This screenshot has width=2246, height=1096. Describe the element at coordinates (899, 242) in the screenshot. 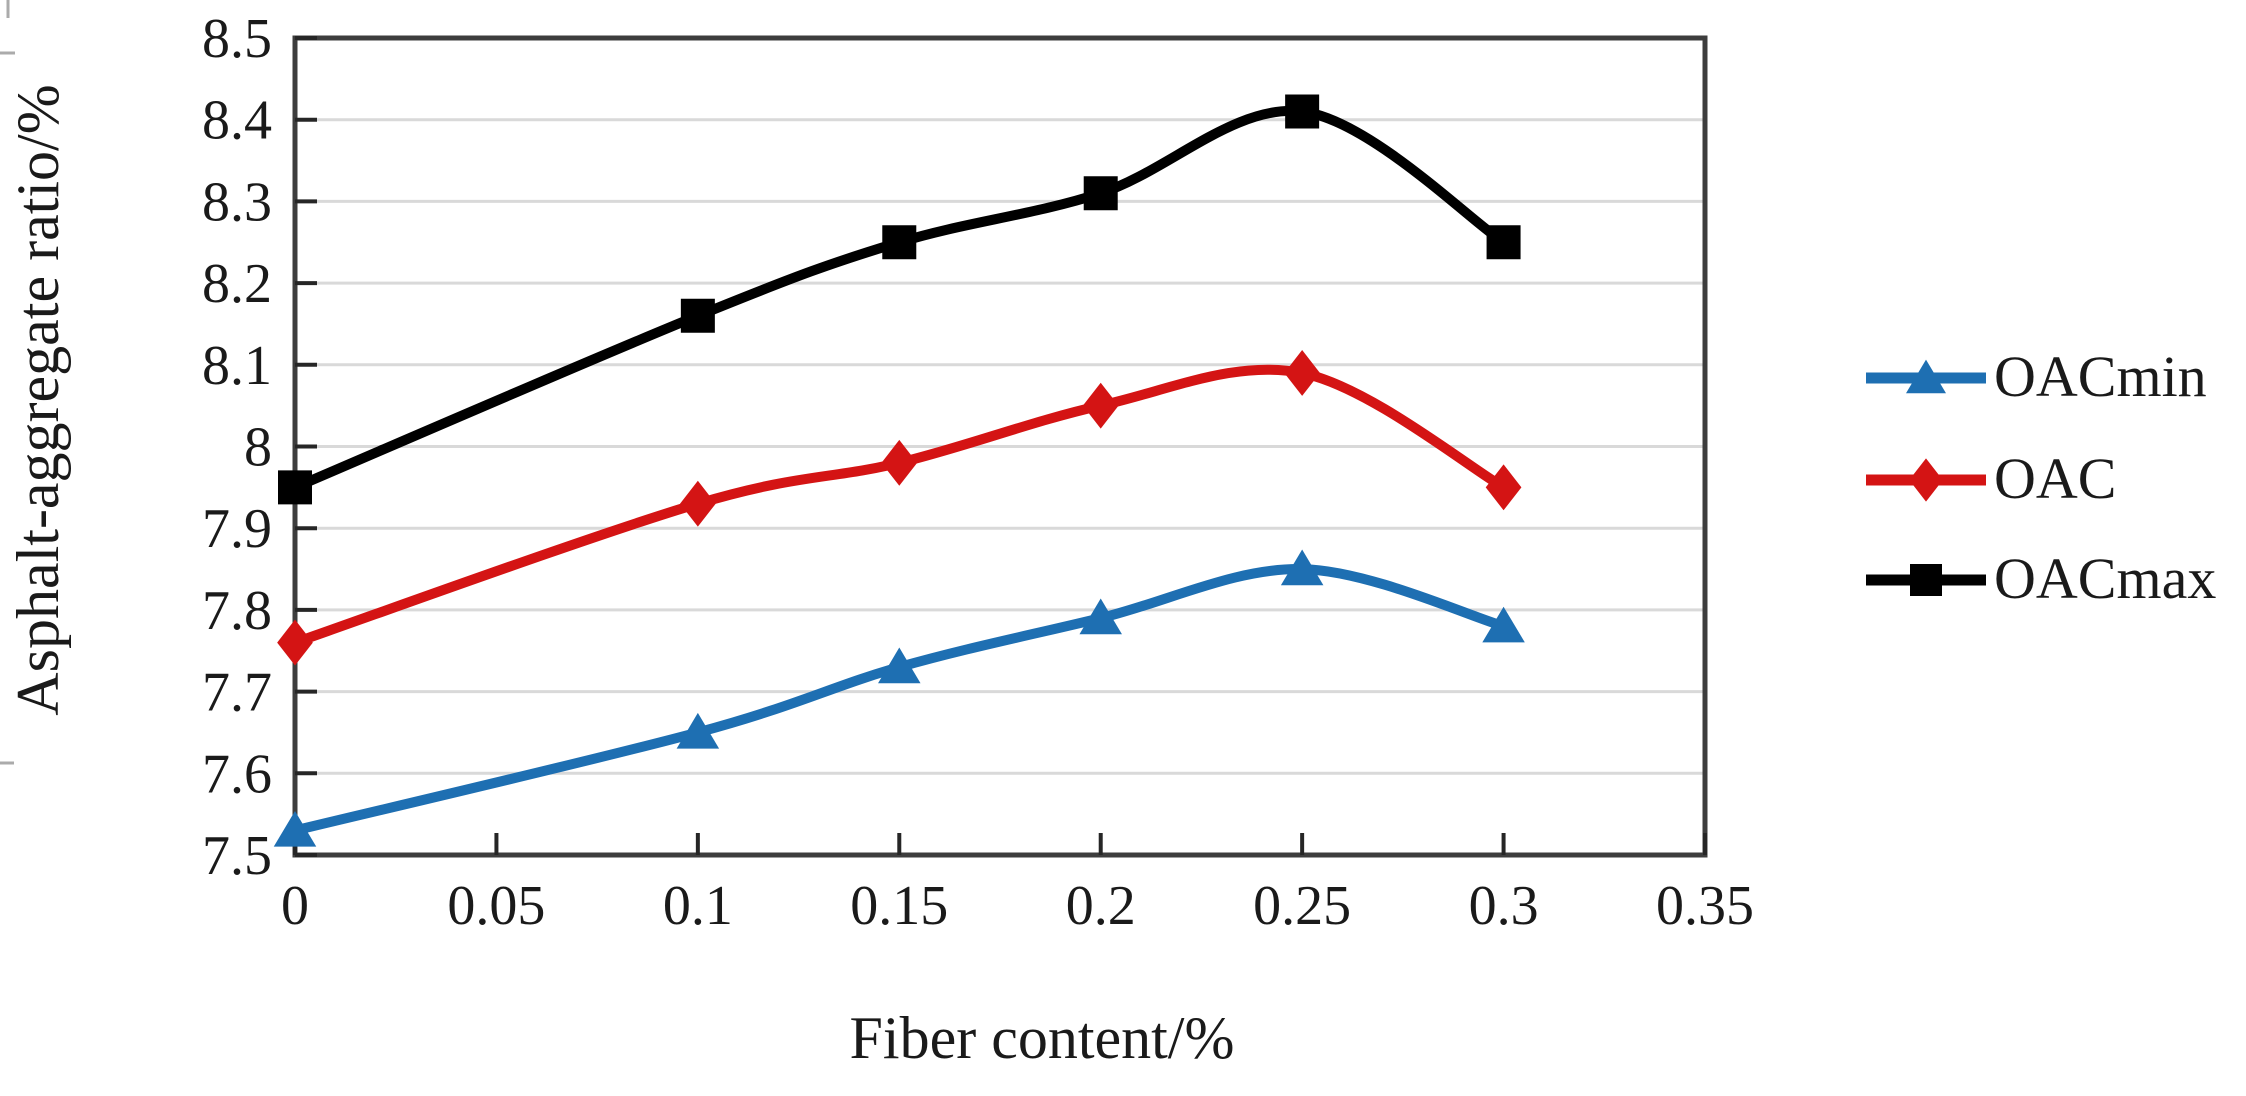

I see `data-point-oacmax-0.15` at that location.